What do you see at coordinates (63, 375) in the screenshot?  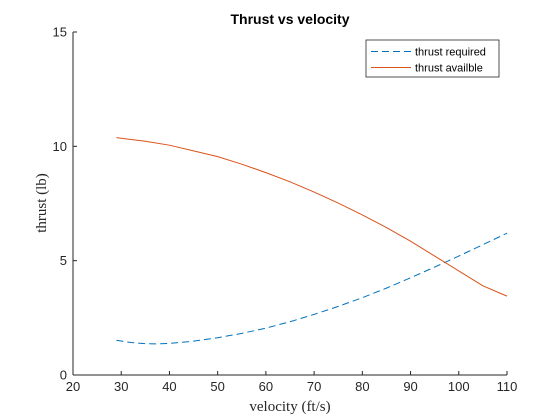 I see `y-tick-label: 0` at bounding box center [63, 375].